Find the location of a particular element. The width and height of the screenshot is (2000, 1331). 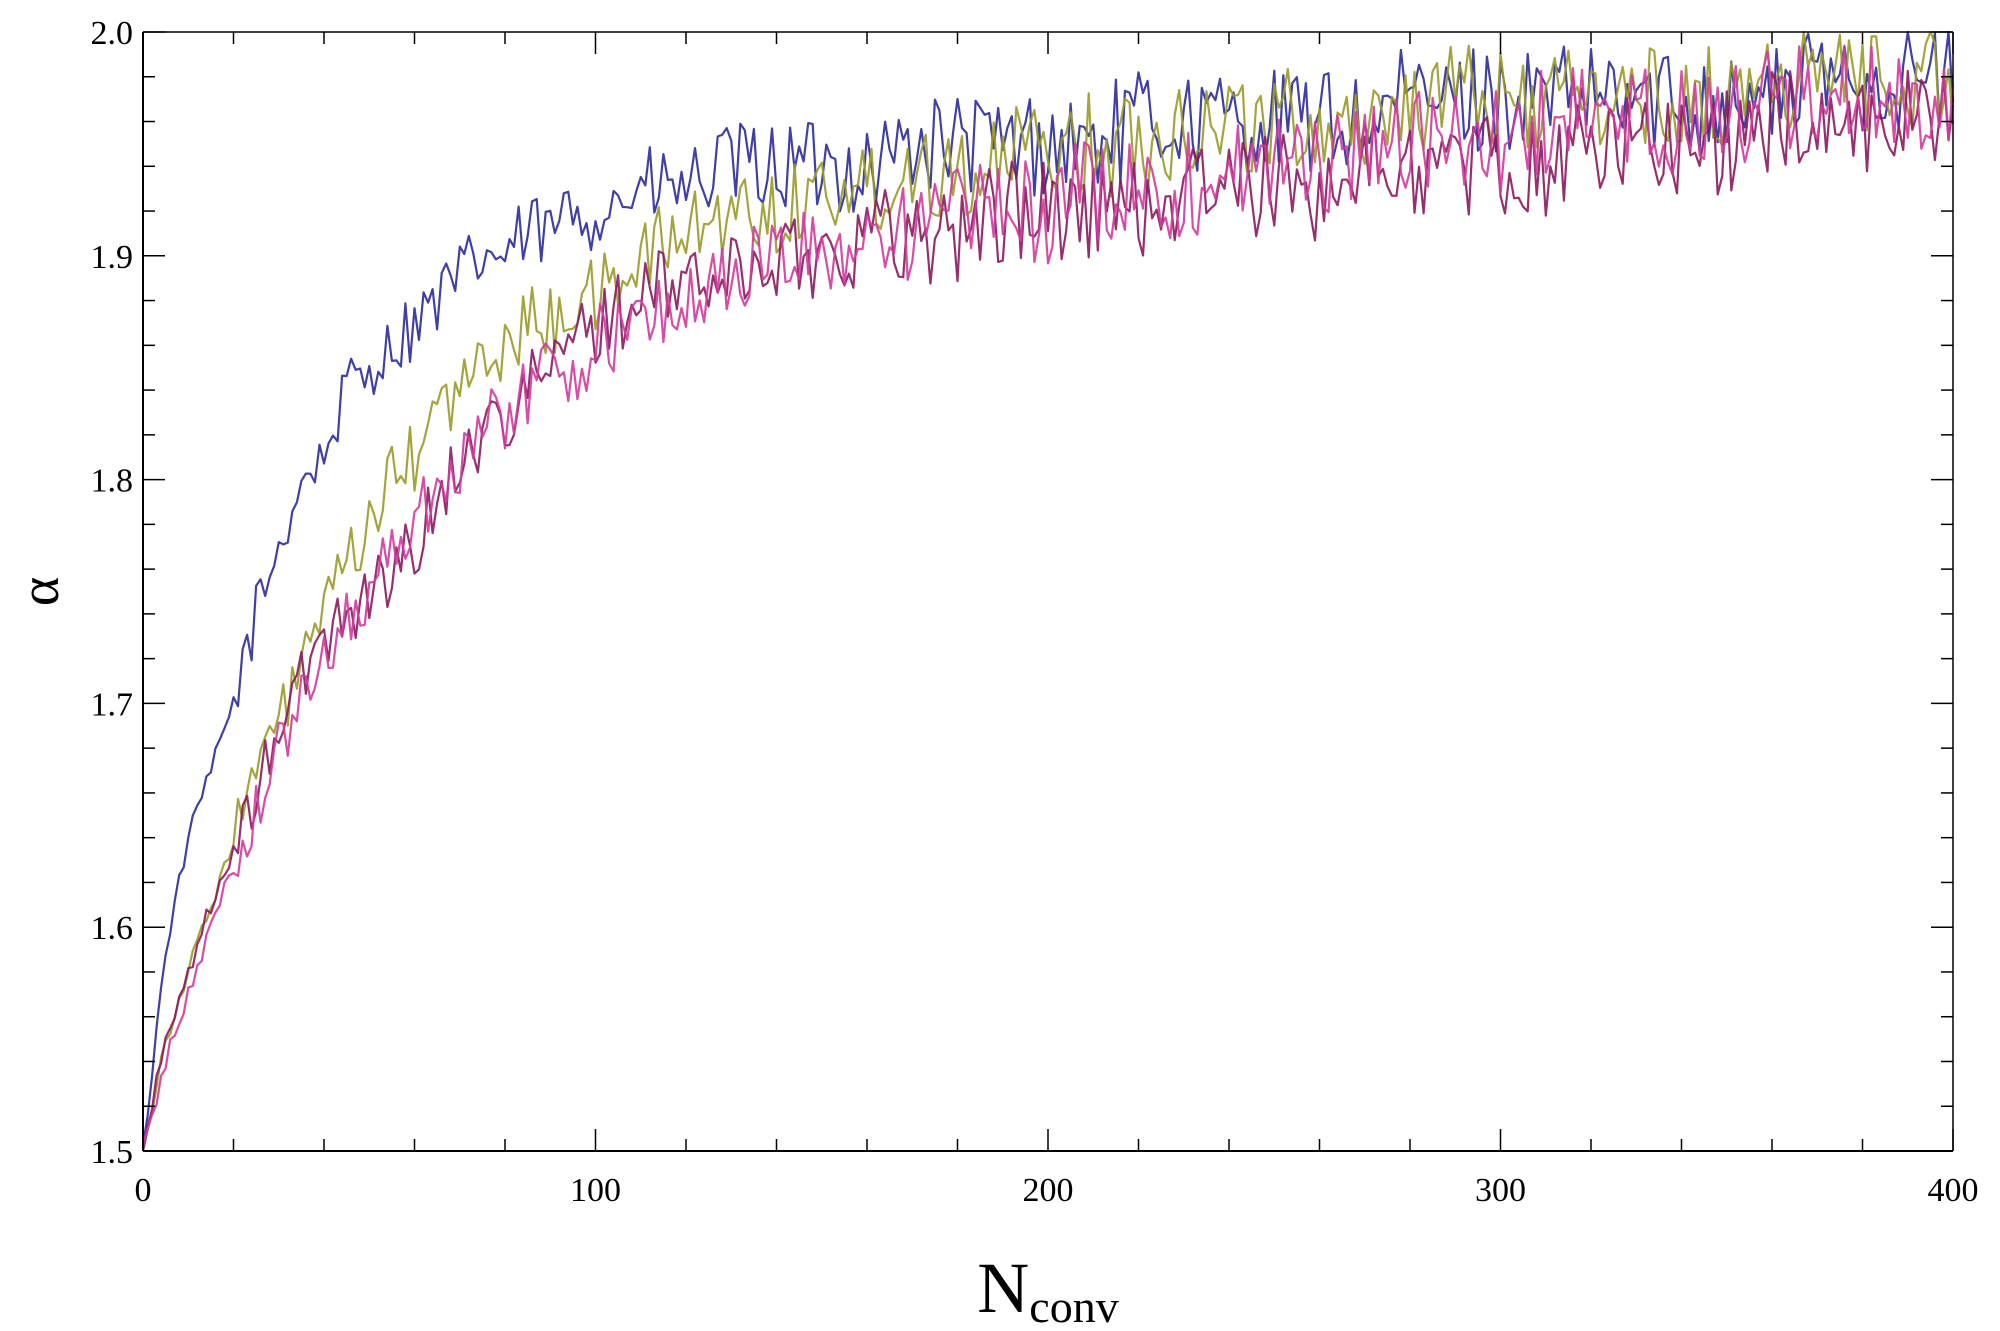

y-tick-label: 1.8 is located at coordinates (112, 481).